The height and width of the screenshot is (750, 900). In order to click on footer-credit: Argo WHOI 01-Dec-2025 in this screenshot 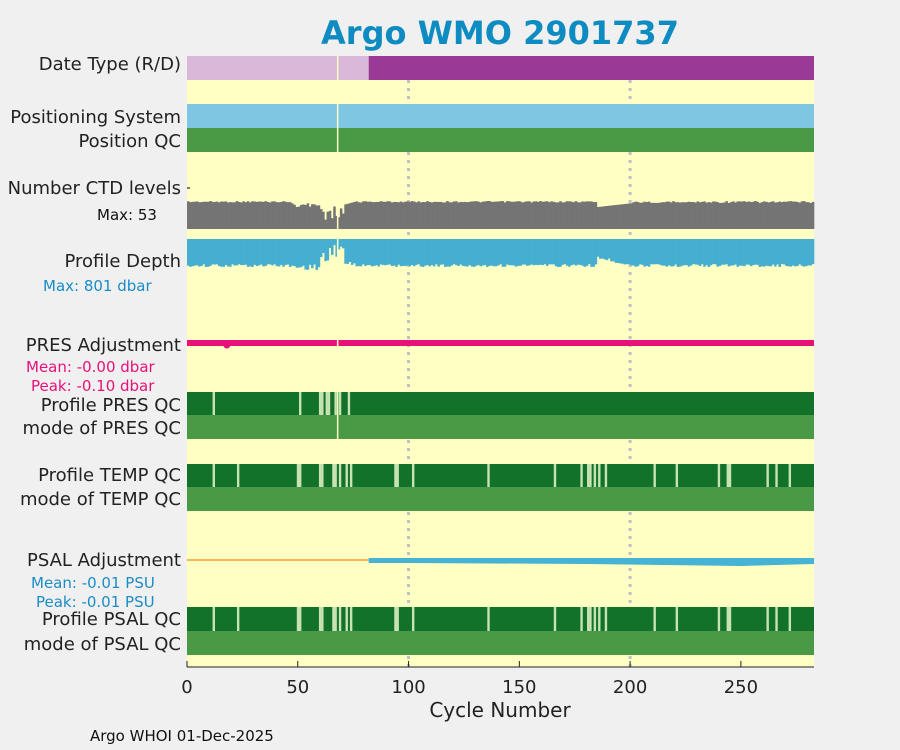, I will do `click(182, 736)`.